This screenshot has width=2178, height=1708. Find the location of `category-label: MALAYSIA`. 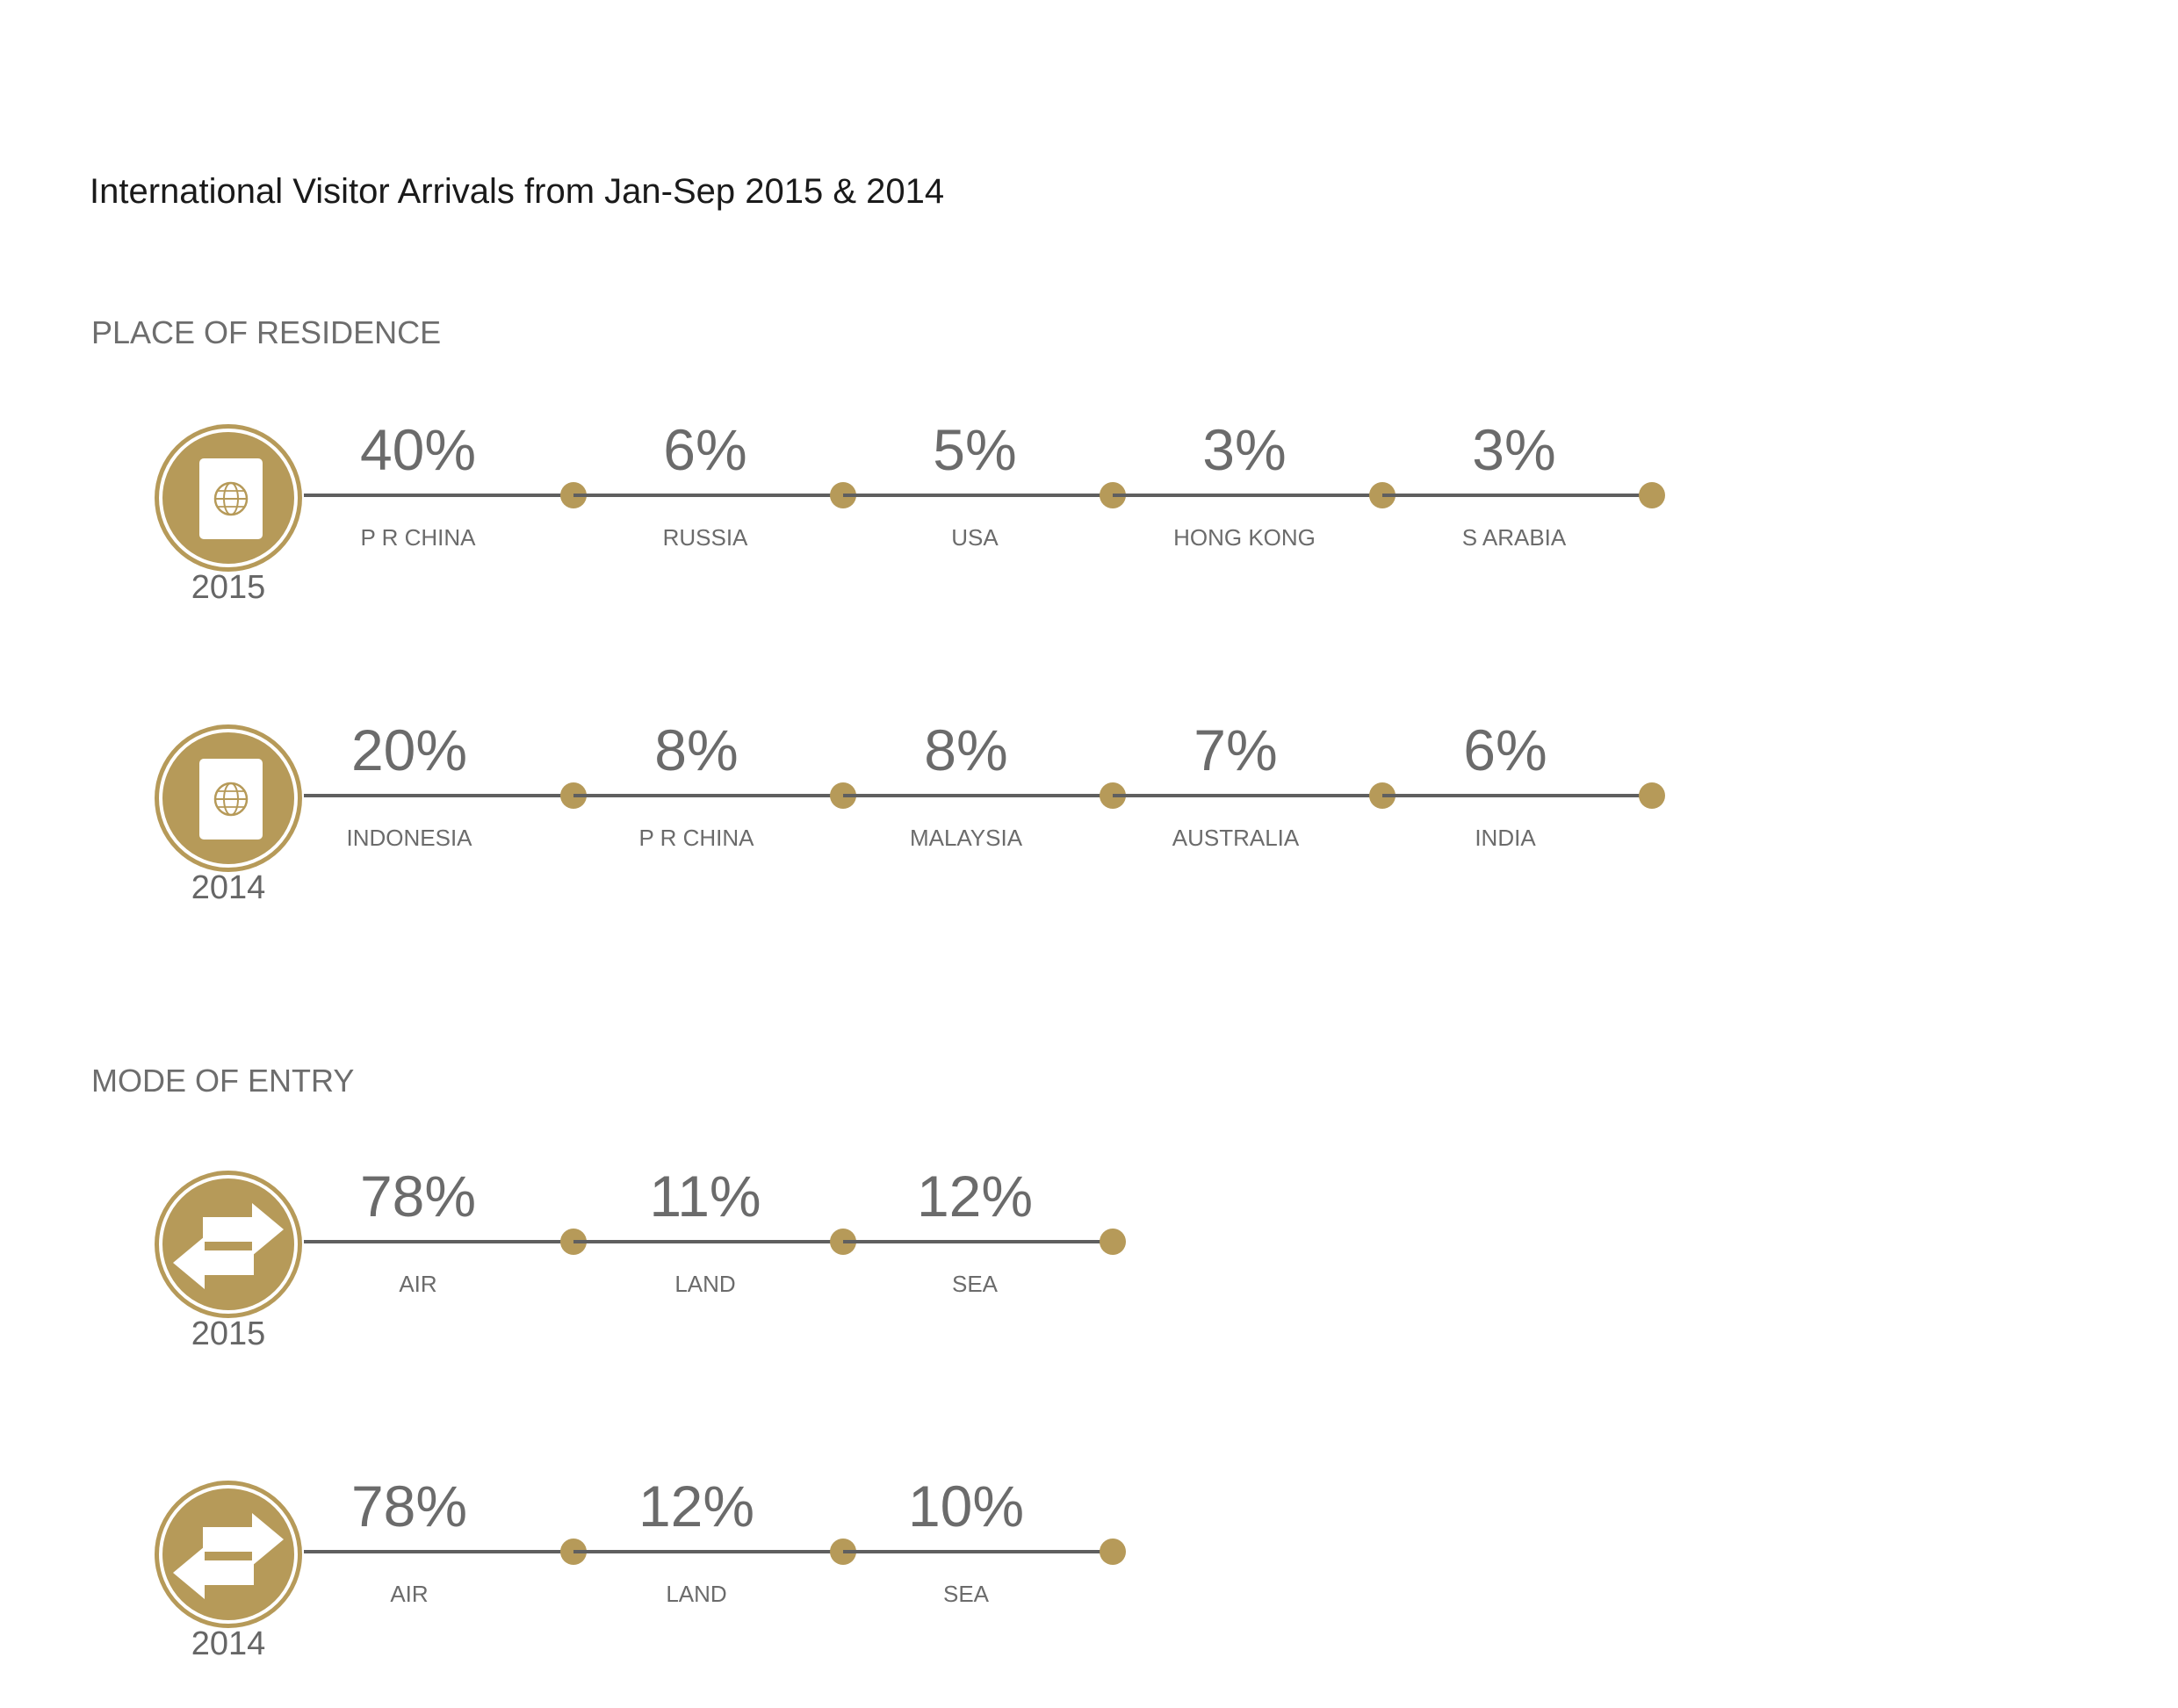

category-label: MALAYSIA is located at coordinates (966, 838).